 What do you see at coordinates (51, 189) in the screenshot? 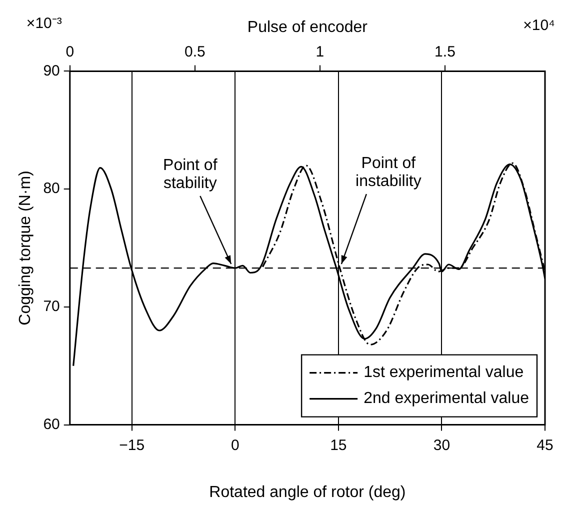
I see `y-tick-label: 80` at bounding box center [51, 189].